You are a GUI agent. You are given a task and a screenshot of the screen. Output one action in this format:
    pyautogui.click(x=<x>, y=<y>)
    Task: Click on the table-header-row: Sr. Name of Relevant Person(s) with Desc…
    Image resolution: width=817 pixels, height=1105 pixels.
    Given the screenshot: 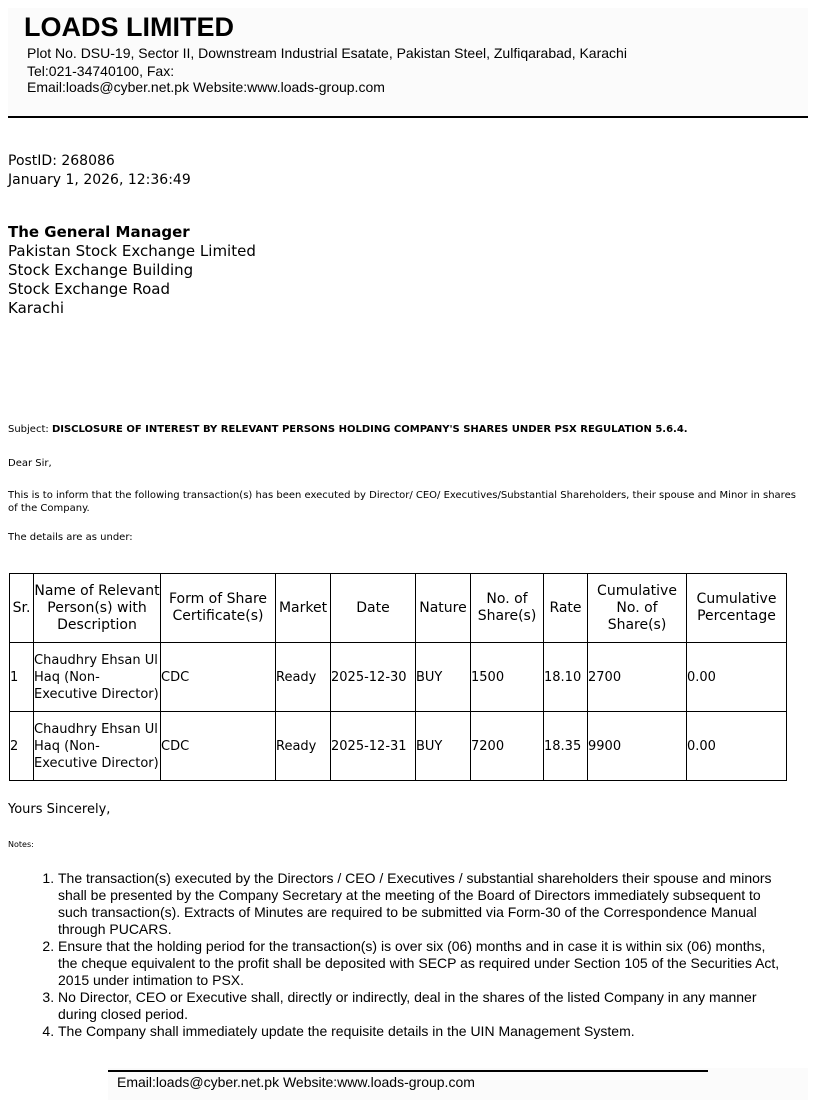 What is the action you would take?
    pyautogui.click(x=398, y=608)
    